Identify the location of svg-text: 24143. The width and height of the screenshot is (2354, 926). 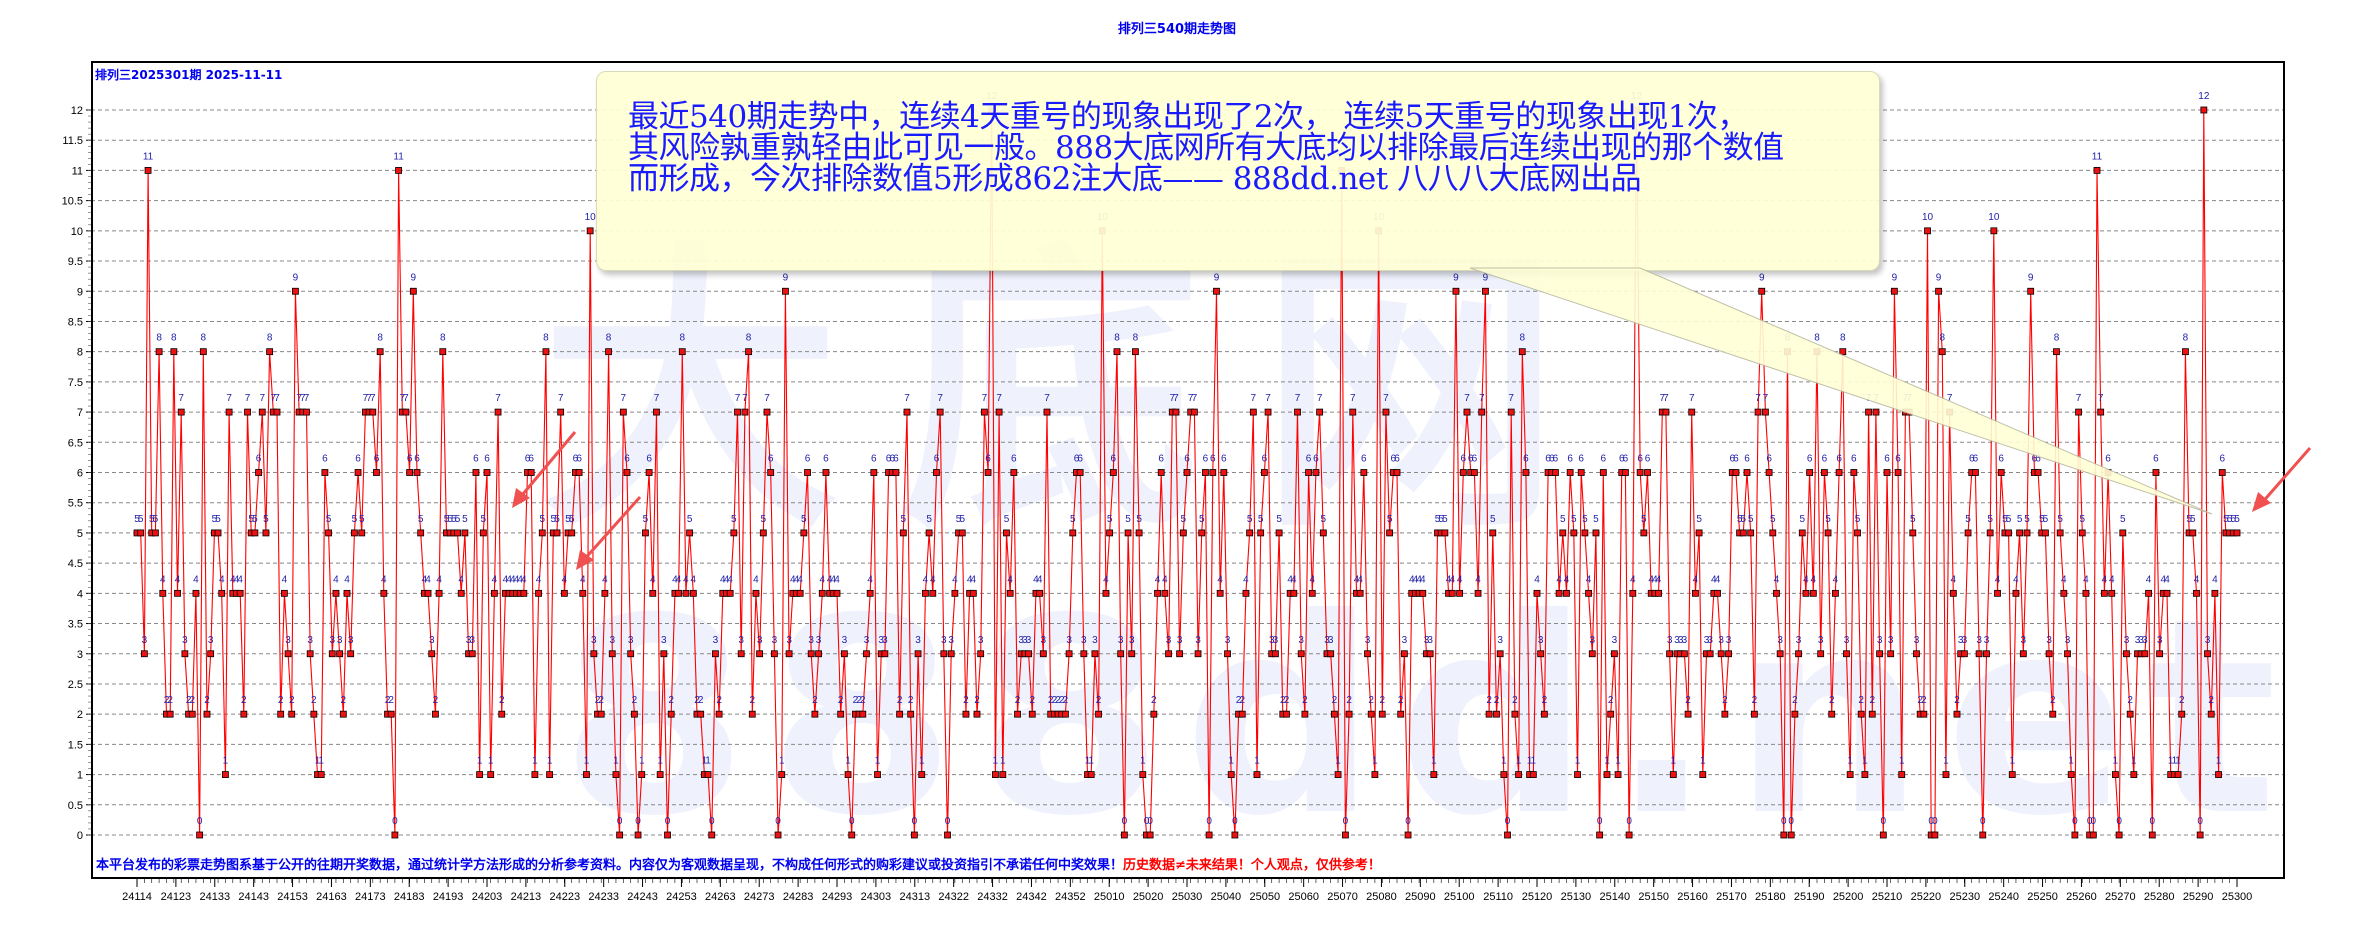
(253, 897).